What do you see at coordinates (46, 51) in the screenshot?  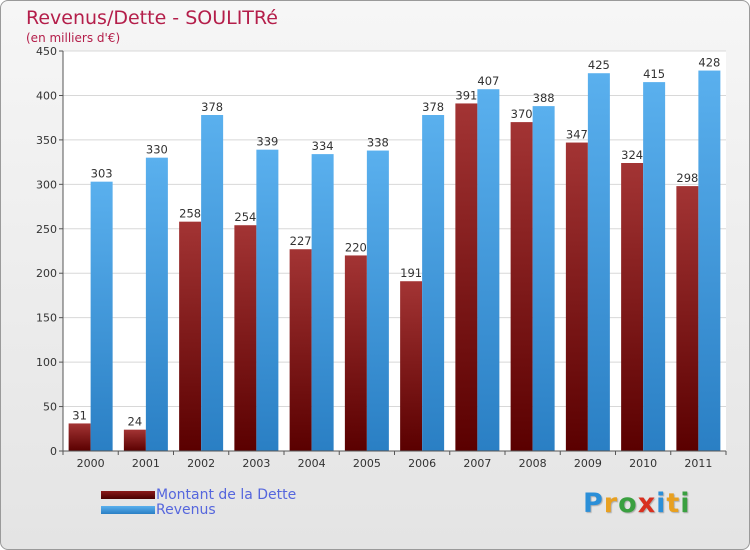 I see `y-tick-label: 450` at bounding box center [46, 51].